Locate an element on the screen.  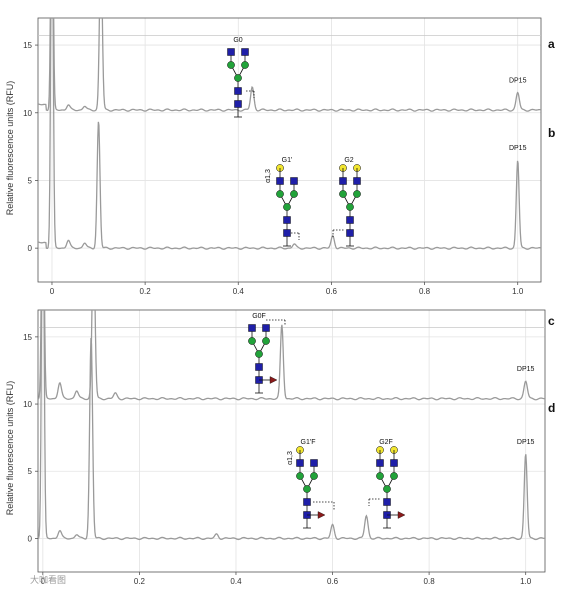
g0f-glcnac-right is located at coordinates (266, 328).